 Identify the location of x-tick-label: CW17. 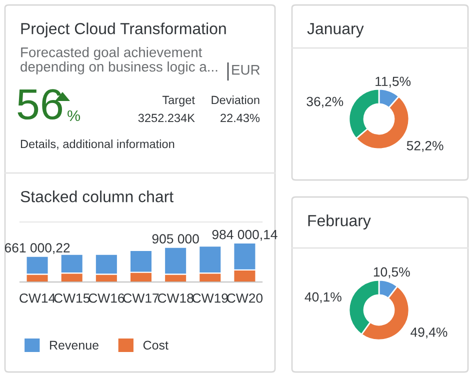
(141, 298).